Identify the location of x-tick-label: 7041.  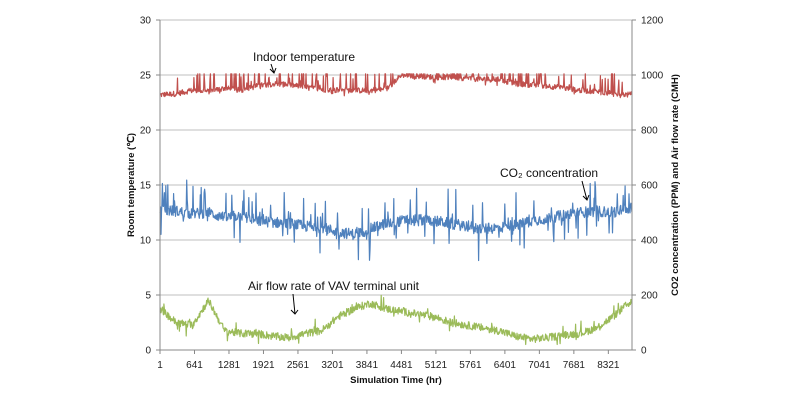
(539, 365).